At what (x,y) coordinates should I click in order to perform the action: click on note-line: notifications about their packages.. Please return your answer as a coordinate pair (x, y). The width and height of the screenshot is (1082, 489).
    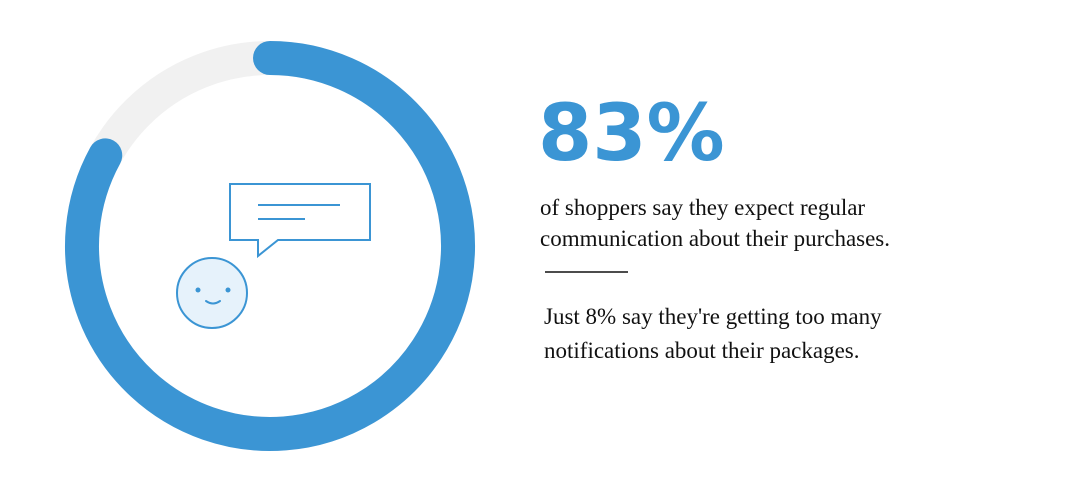
    Looking at the image, I should click on (702, 350).